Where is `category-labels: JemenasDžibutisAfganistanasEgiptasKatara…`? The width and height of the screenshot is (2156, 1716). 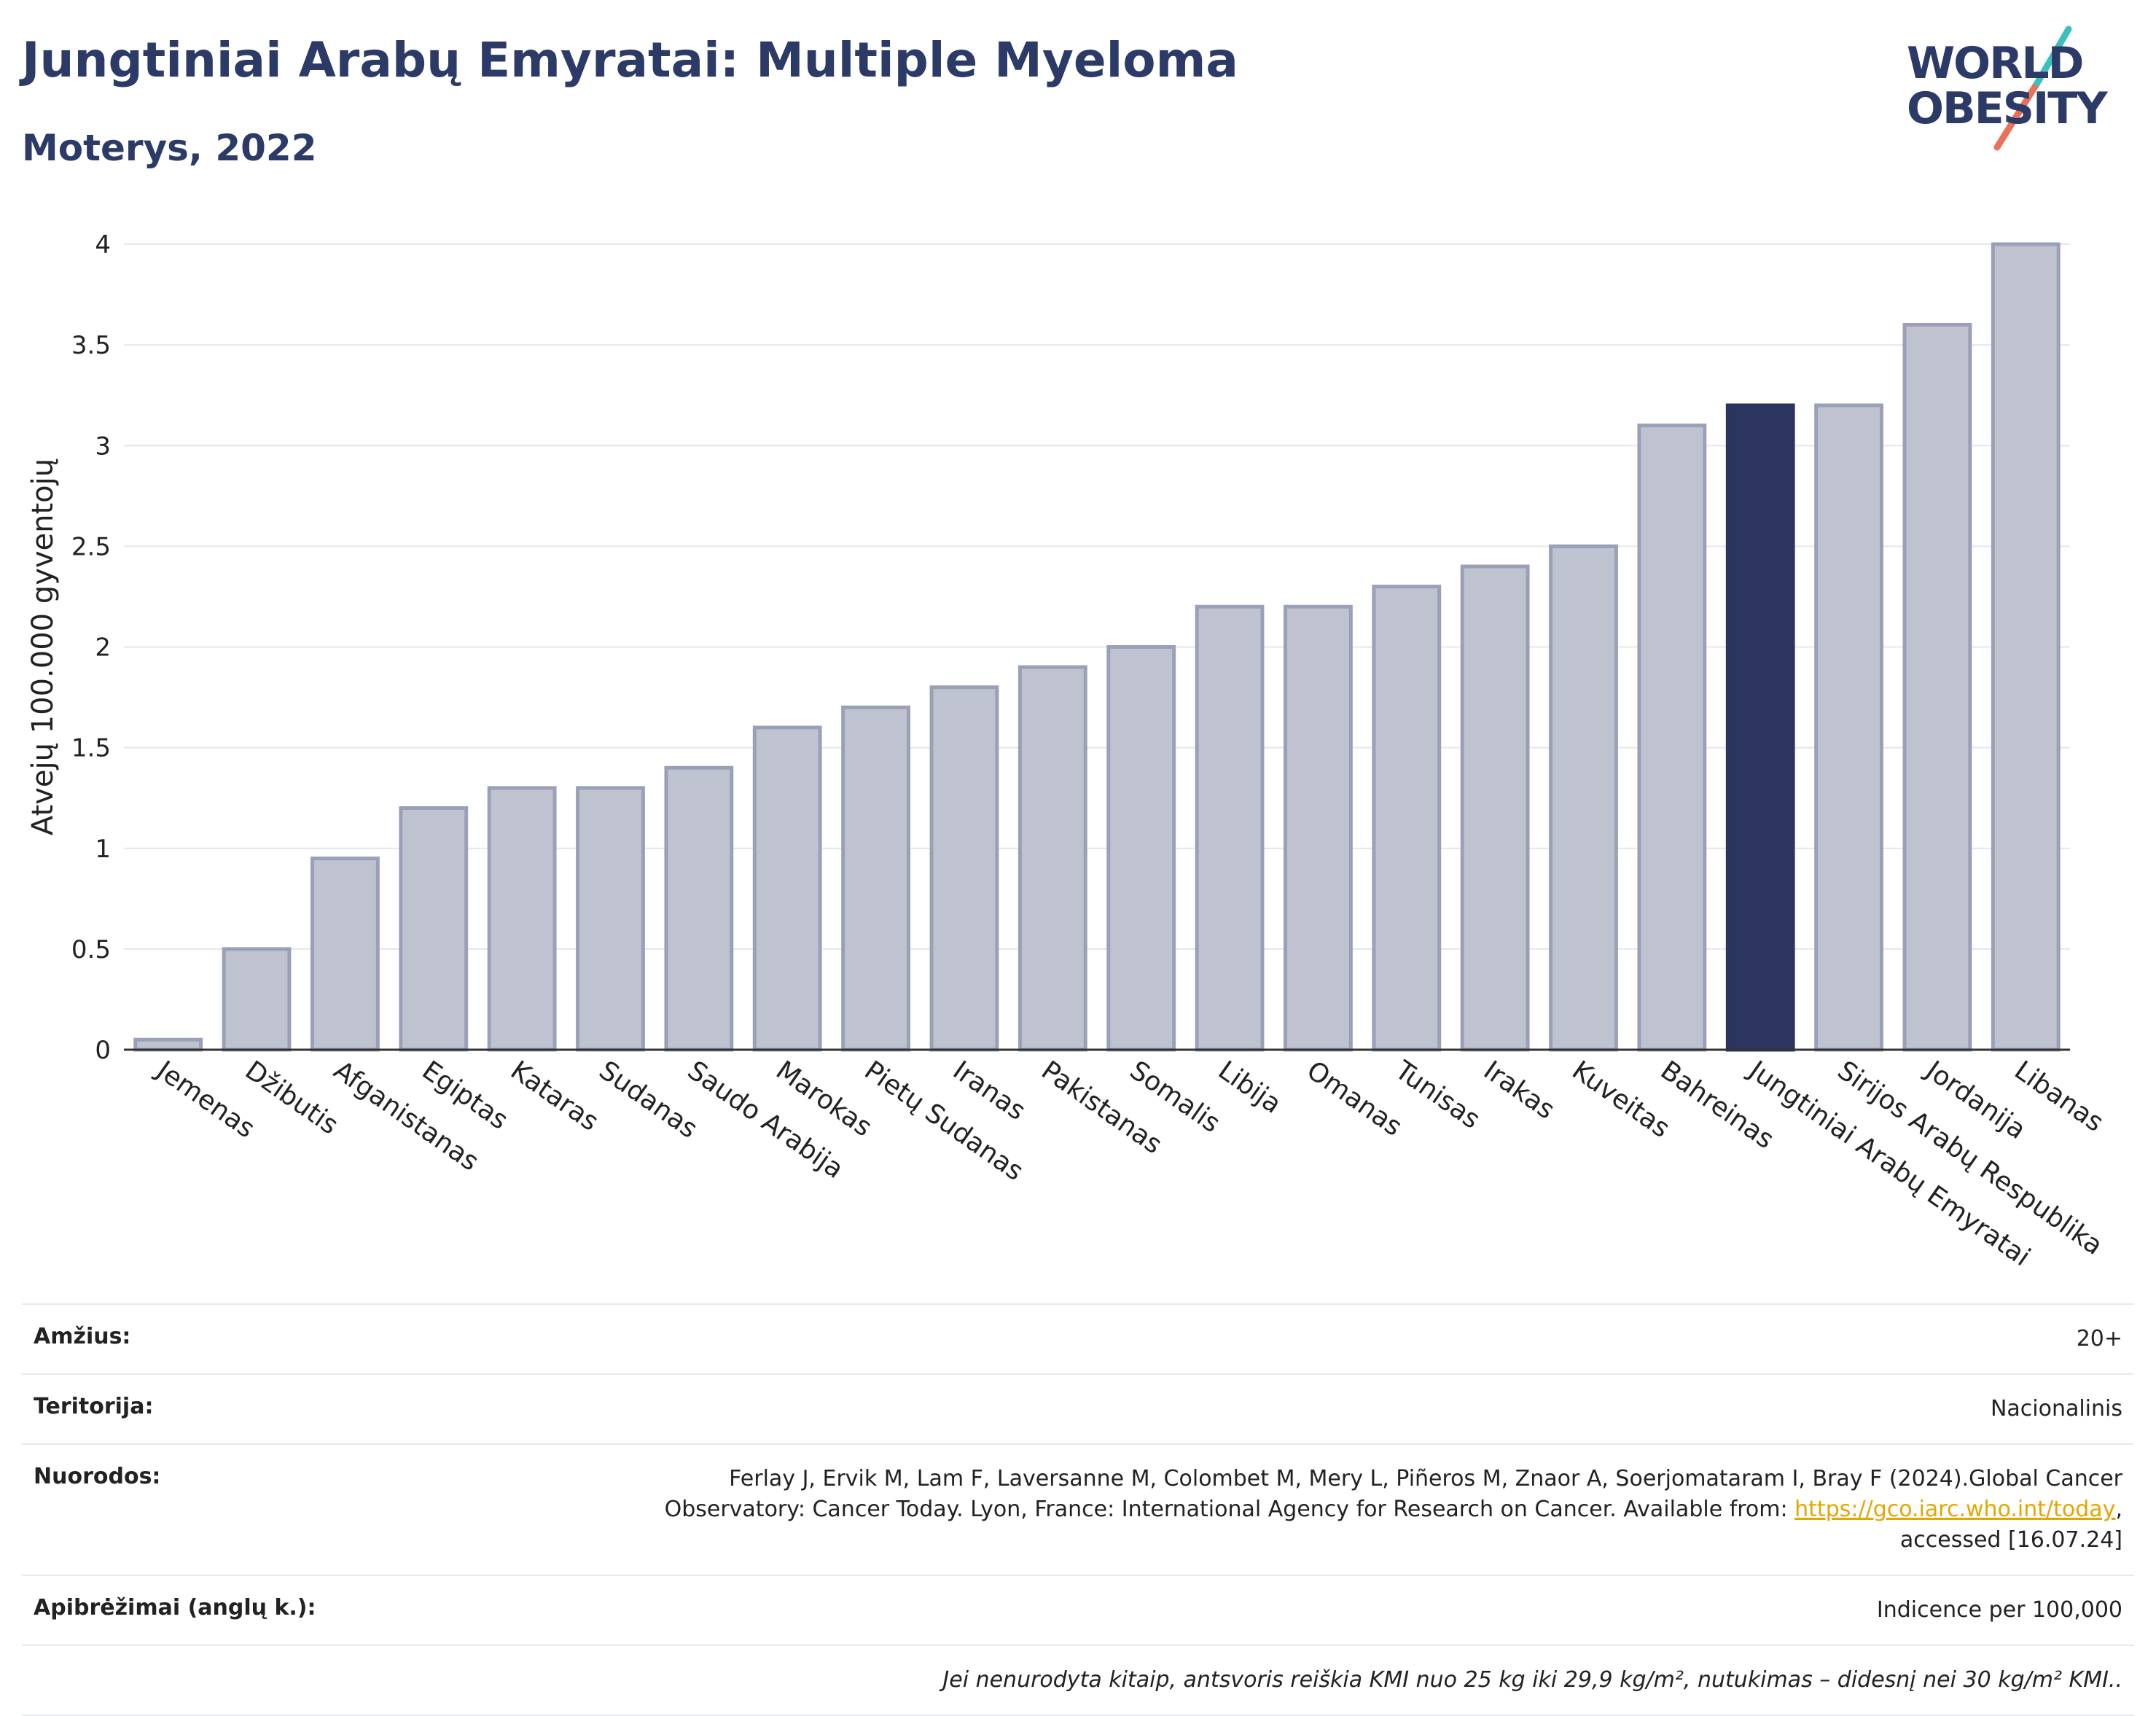
category-labels: JemenasDžibutisAfganistanasEgiptasKatara… is located at coordinates (1130, 1164).